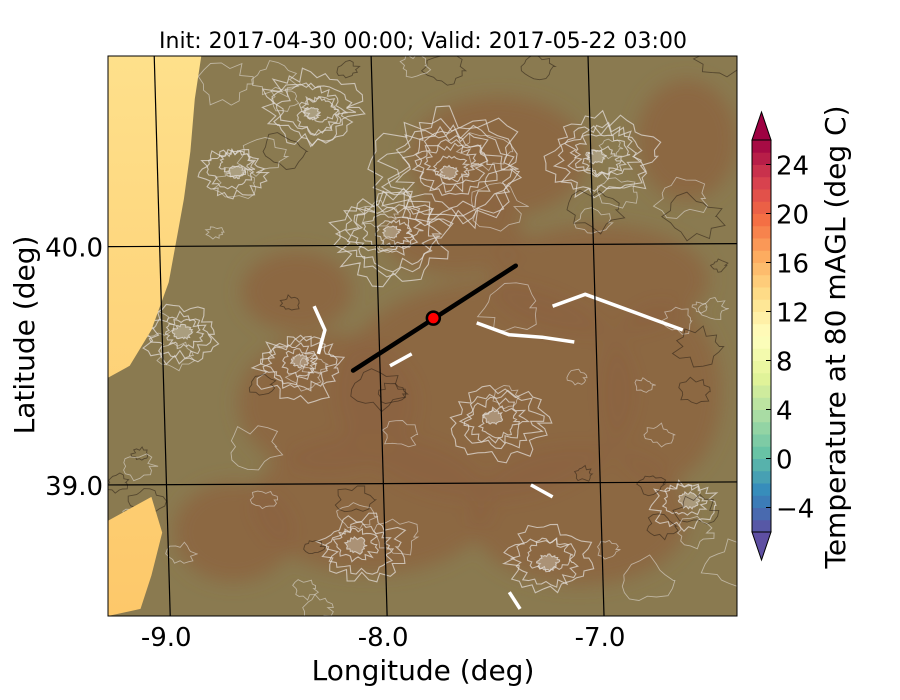 Image resolution: width=900 pixels, height=700 pixels. I want to click on colorbar-tick-label: 20, so click(792, 216).